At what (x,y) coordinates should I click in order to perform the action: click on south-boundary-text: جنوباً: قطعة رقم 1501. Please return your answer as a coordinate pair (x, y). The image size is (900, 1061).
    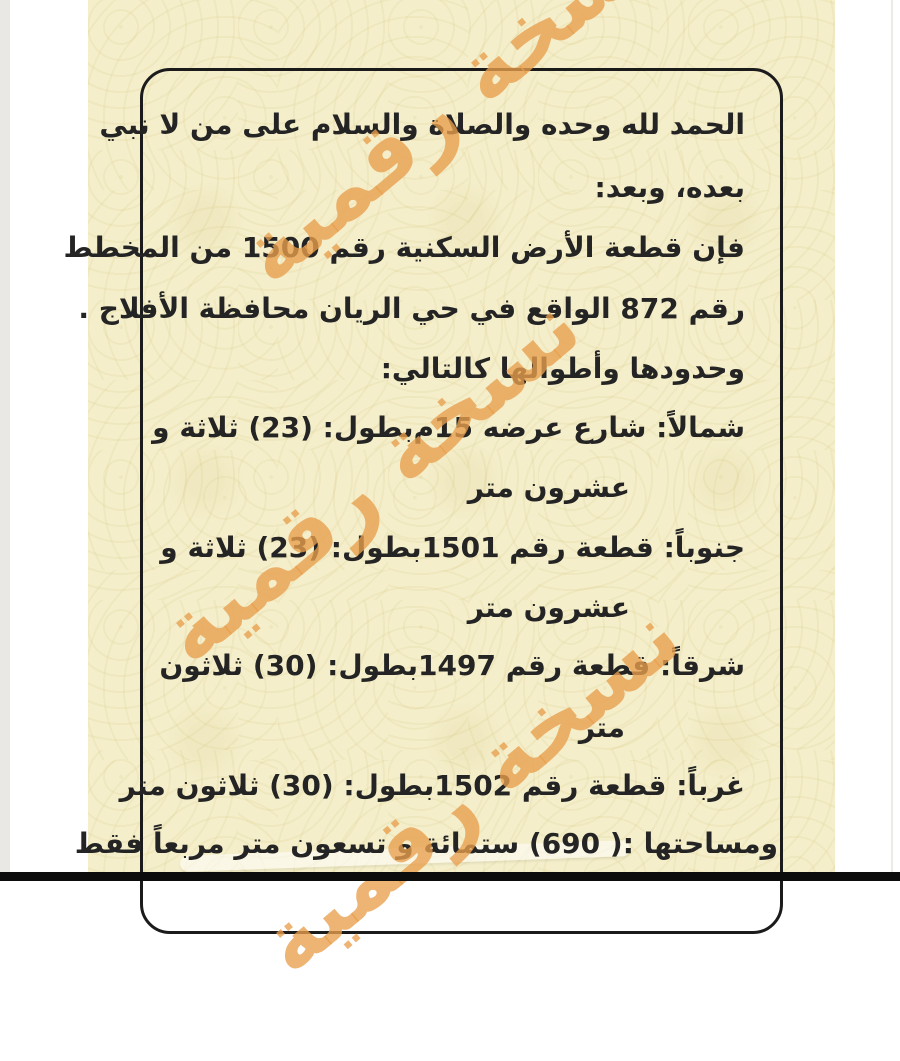
    Looking at the image, I should click on (583, 547).